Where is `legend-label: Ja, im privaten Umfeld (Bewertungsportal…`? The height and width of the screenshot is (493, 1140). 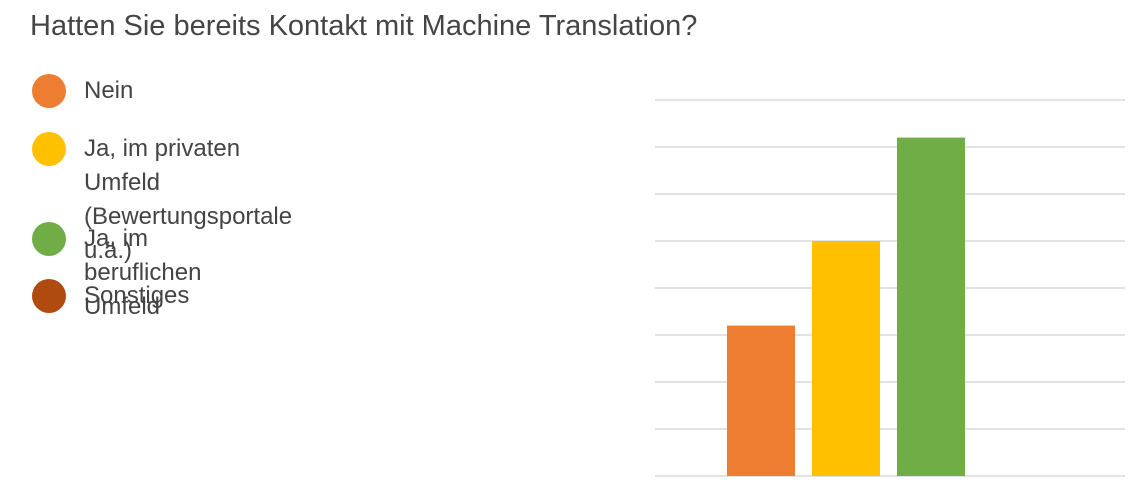
legend-label: Ja, im privaten Umfeld (Bewertungsportal… is located at coordinates (188, 199).